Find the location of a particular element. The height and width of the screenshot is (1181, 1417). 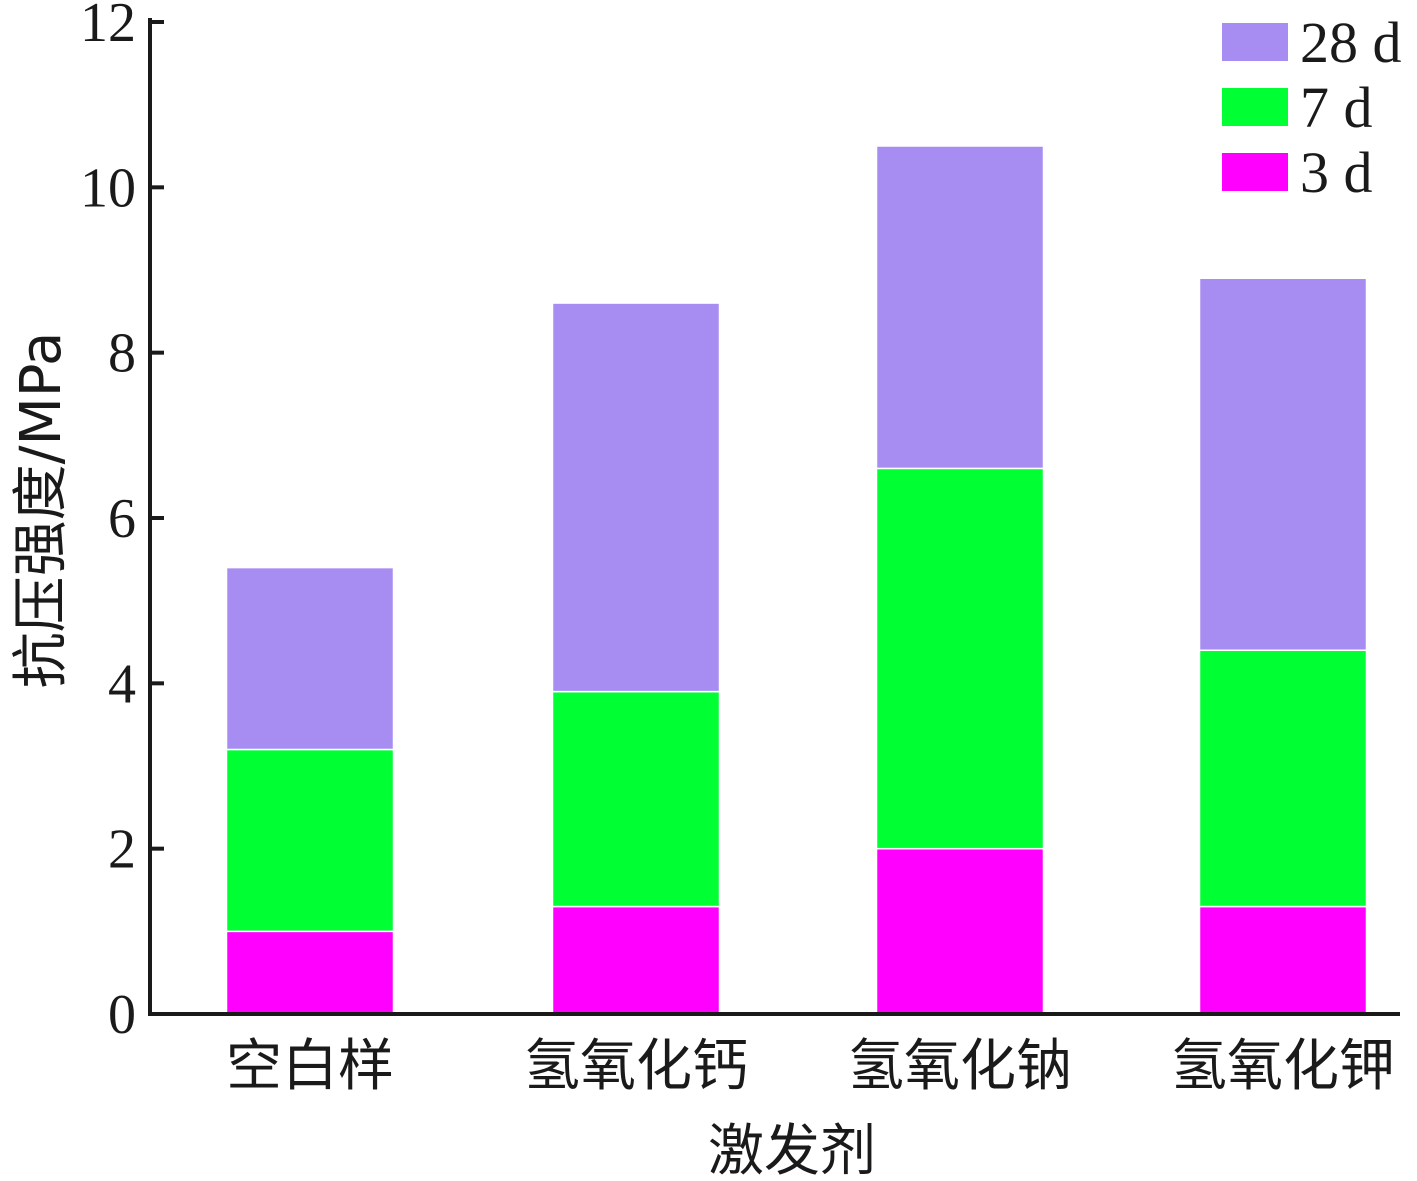

y-axis-title: 抗压强度/MPa is located at coordinates (41, 510).